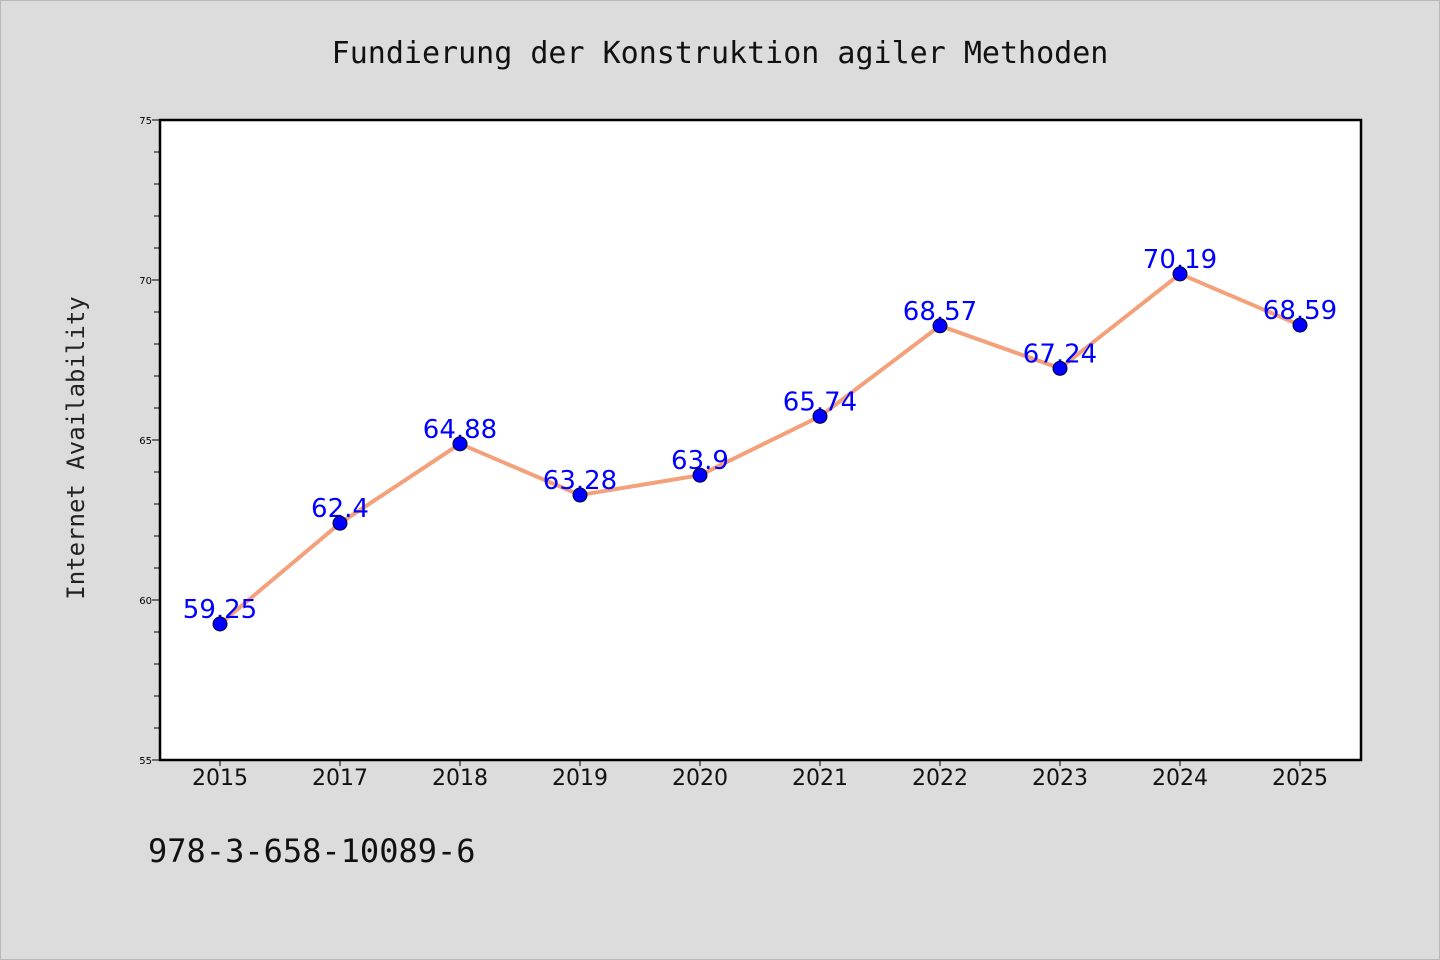  What do you see at coordinates (145, 761) in the screenshot?
I see `y-tick-label: 55` at bounding box center [145, 761].